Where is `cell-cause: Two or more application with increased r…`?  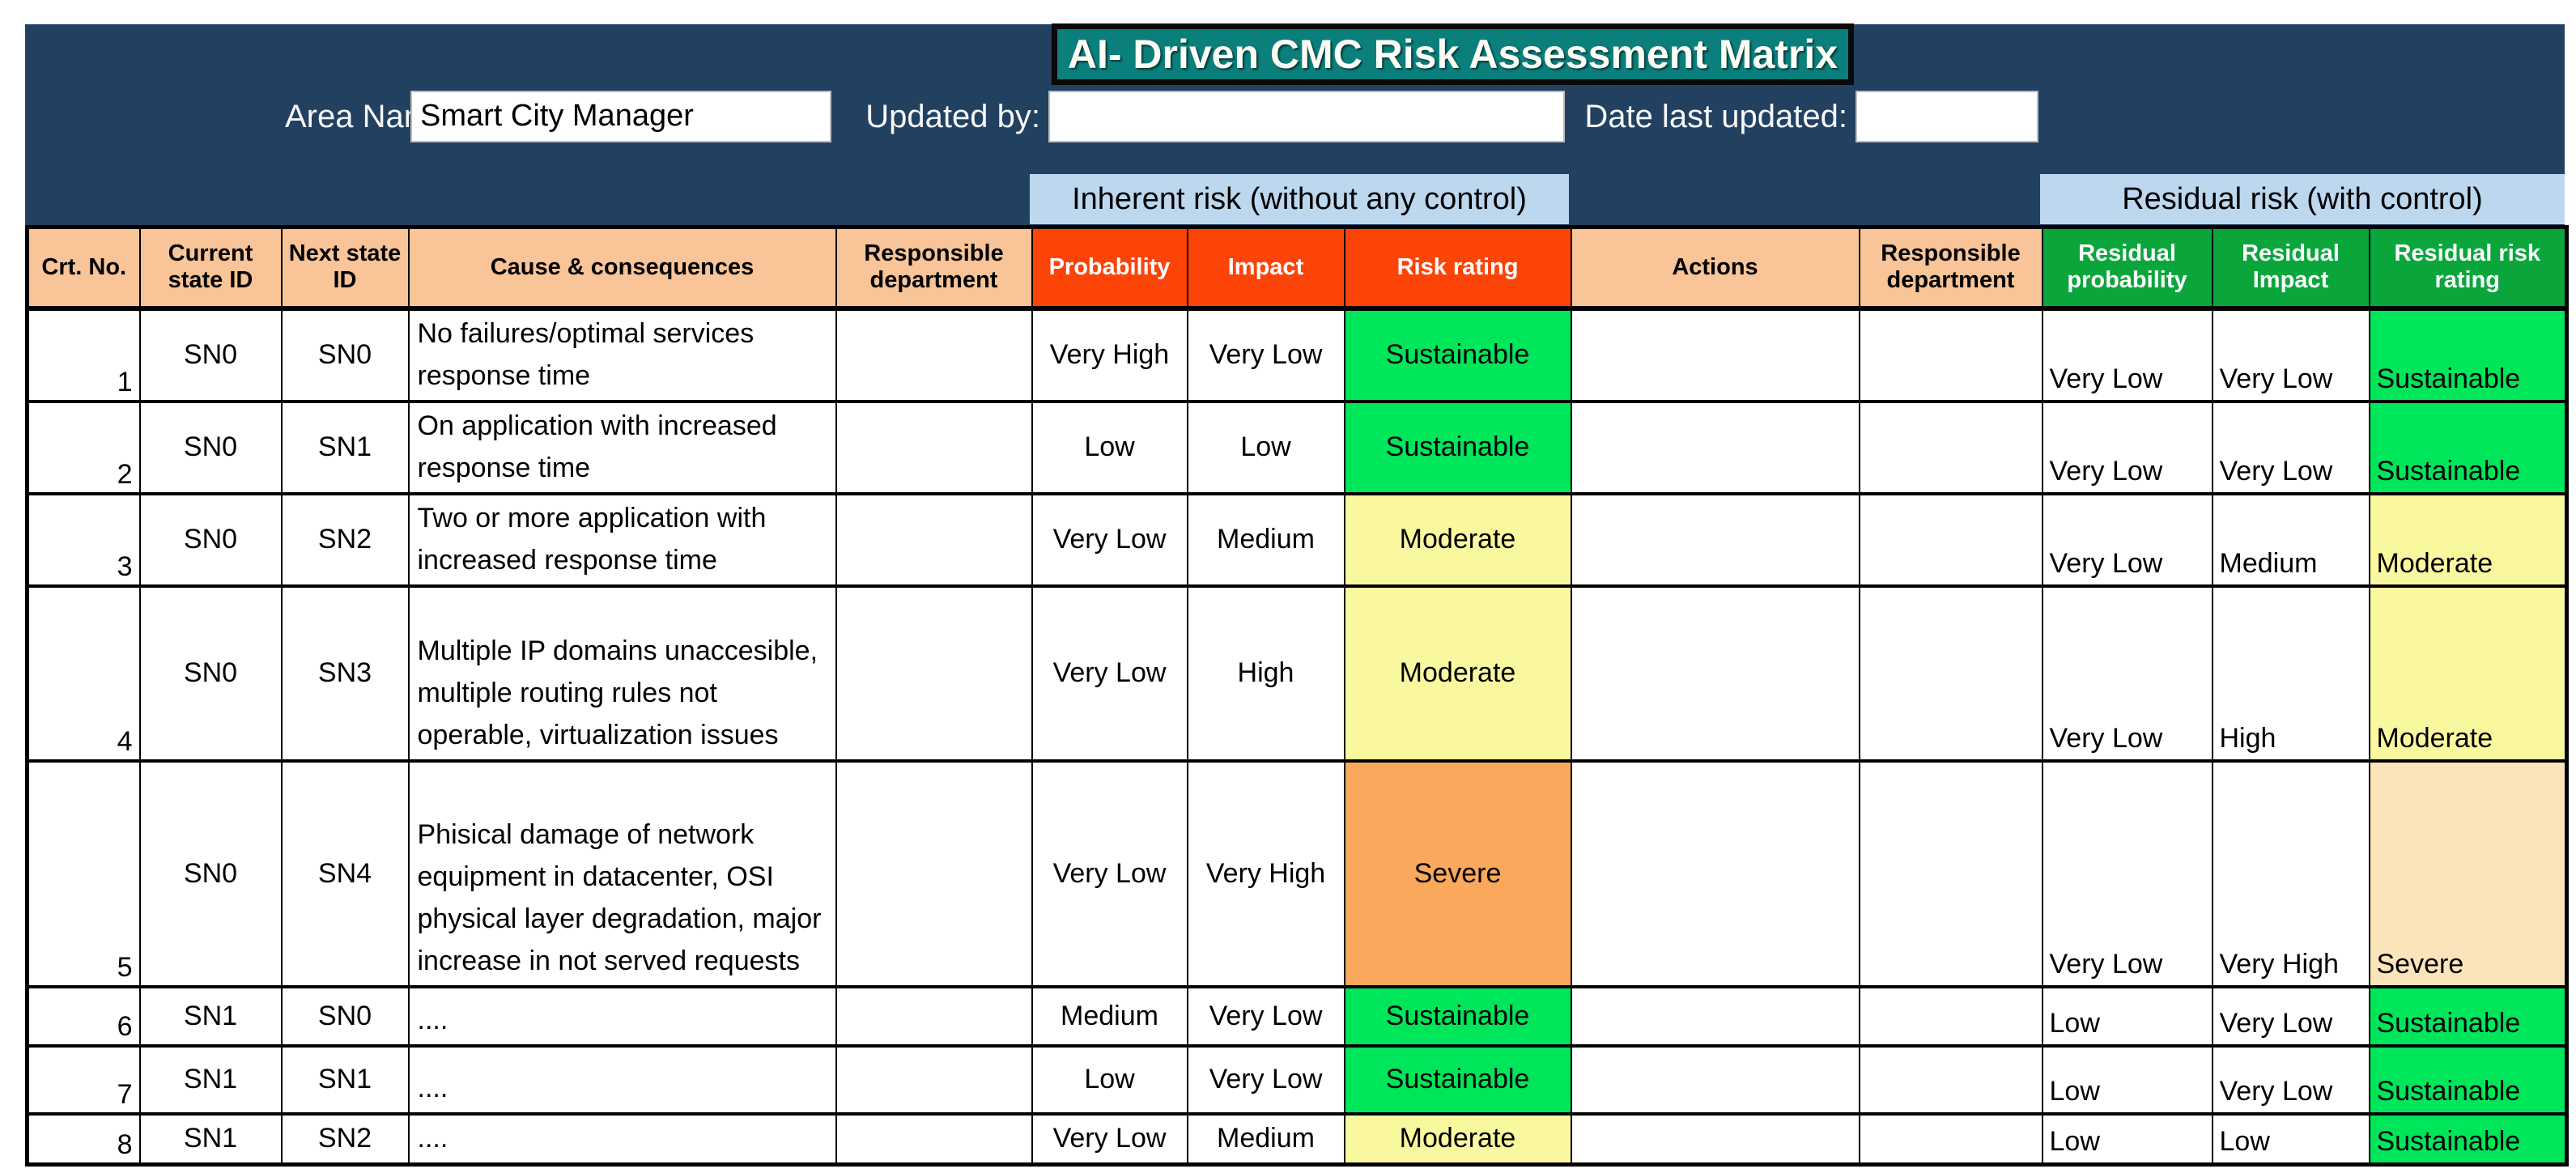
cell-cause: Two or more application with increased r… is located at coordinates (622, 539).